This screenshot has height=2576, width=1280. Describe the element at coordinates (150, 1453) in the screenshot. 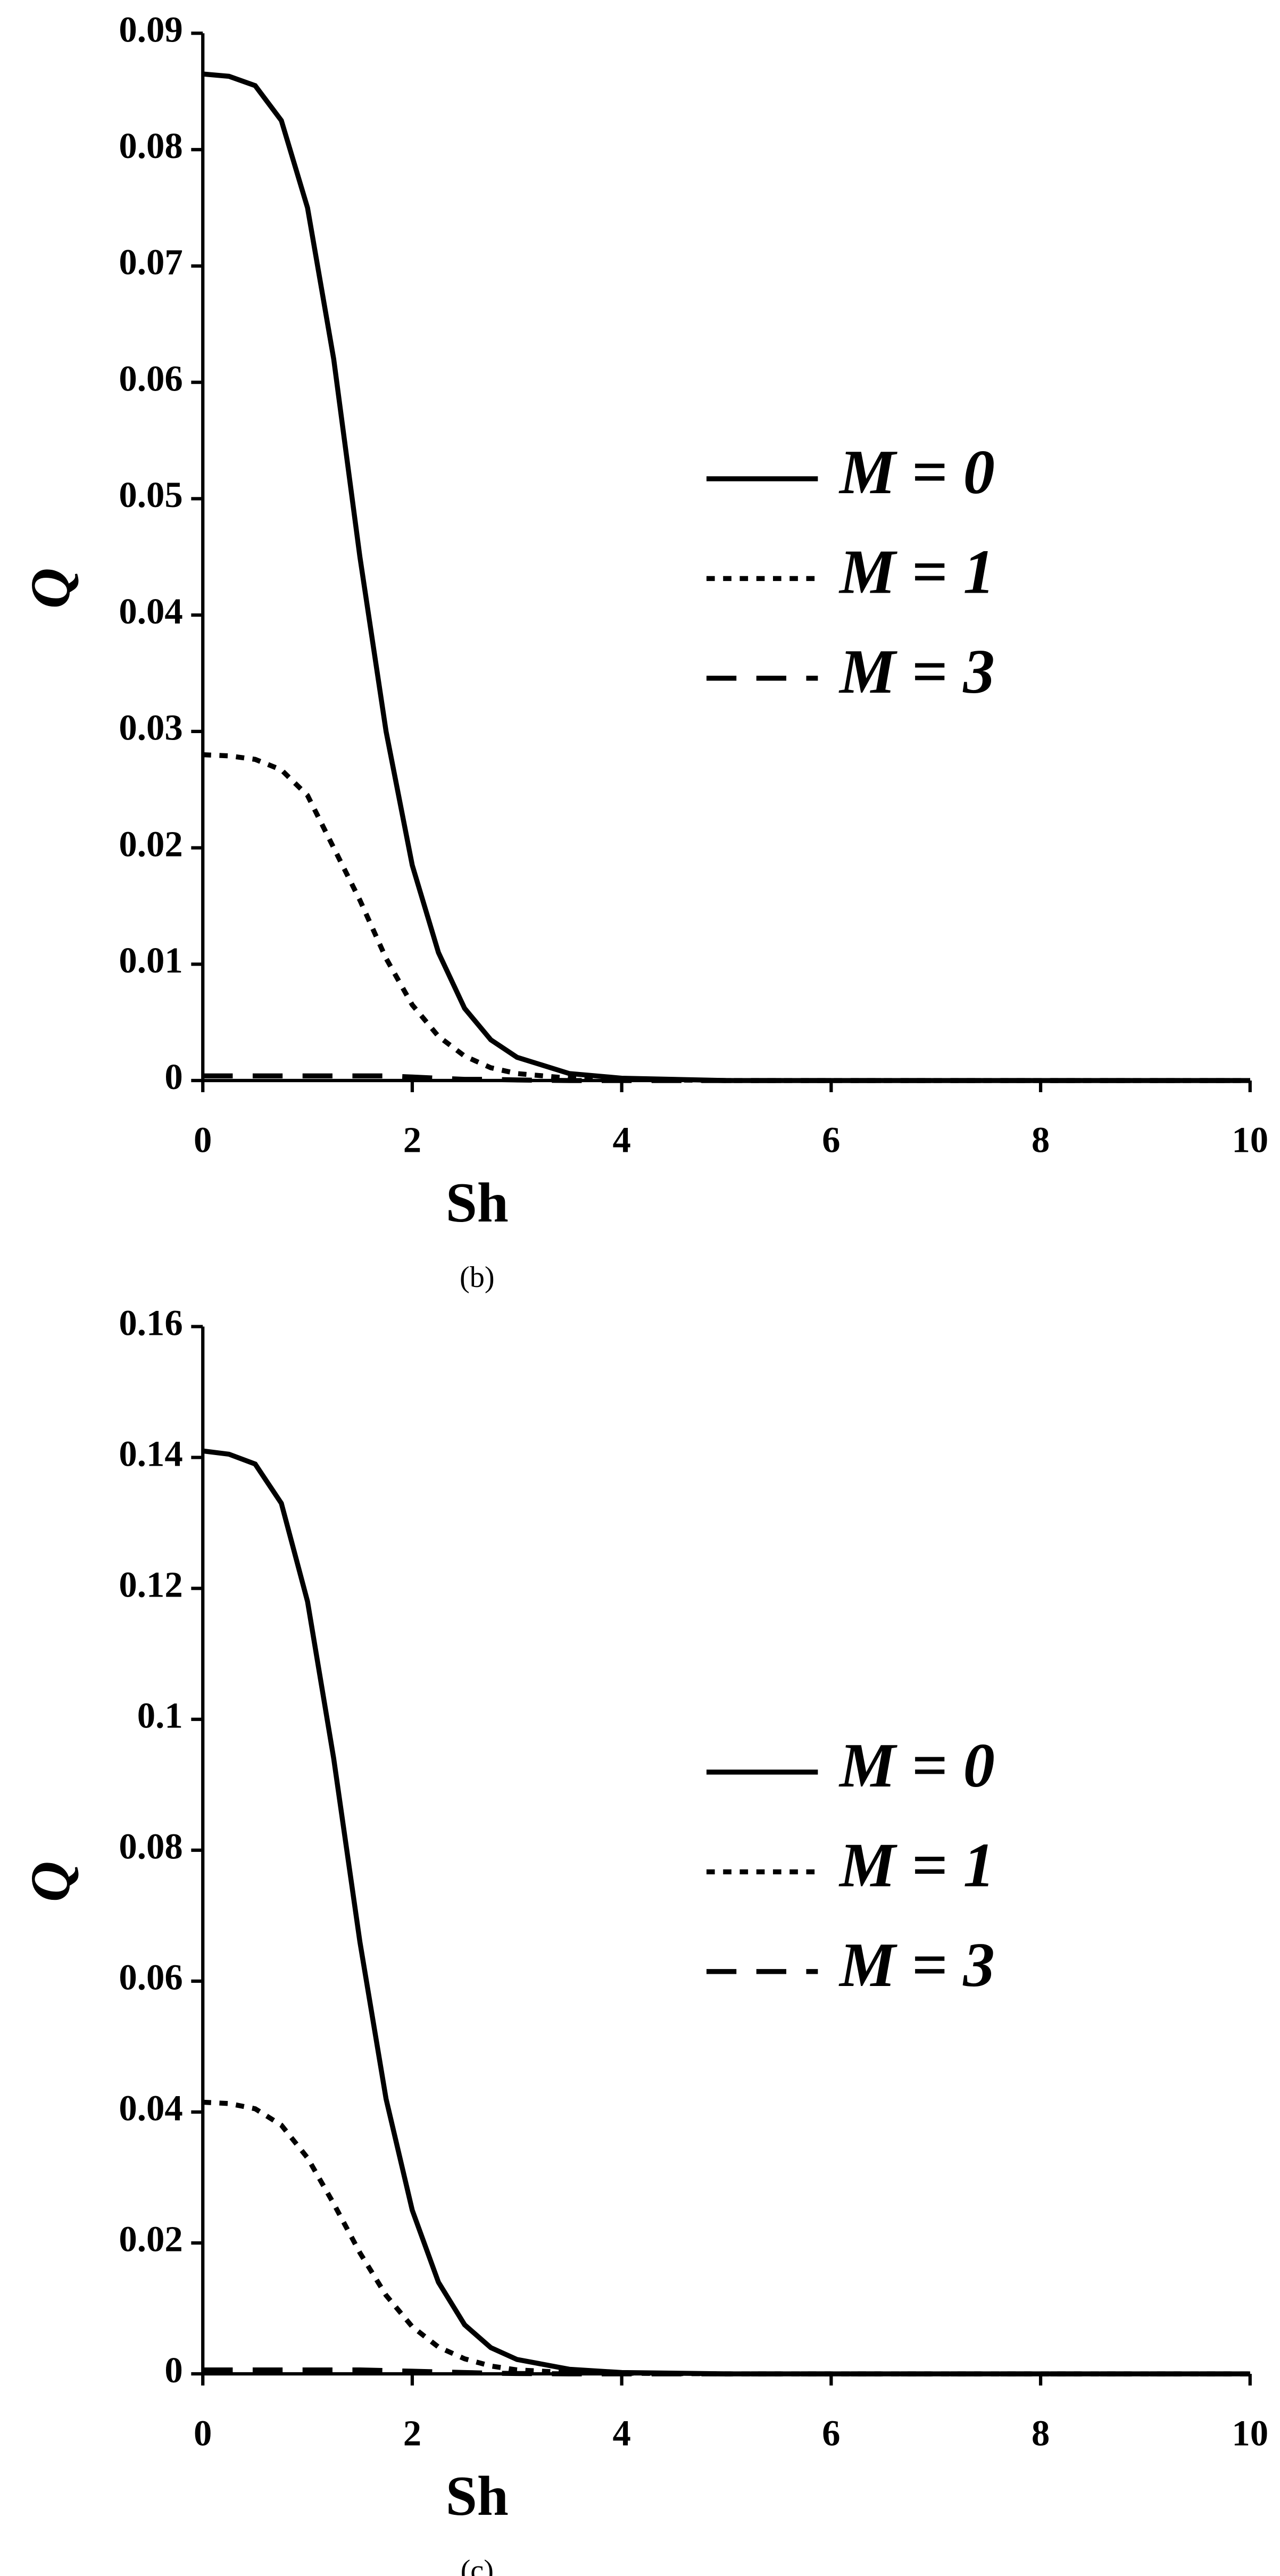

I see `y-tick-label: 0.14` at that location.